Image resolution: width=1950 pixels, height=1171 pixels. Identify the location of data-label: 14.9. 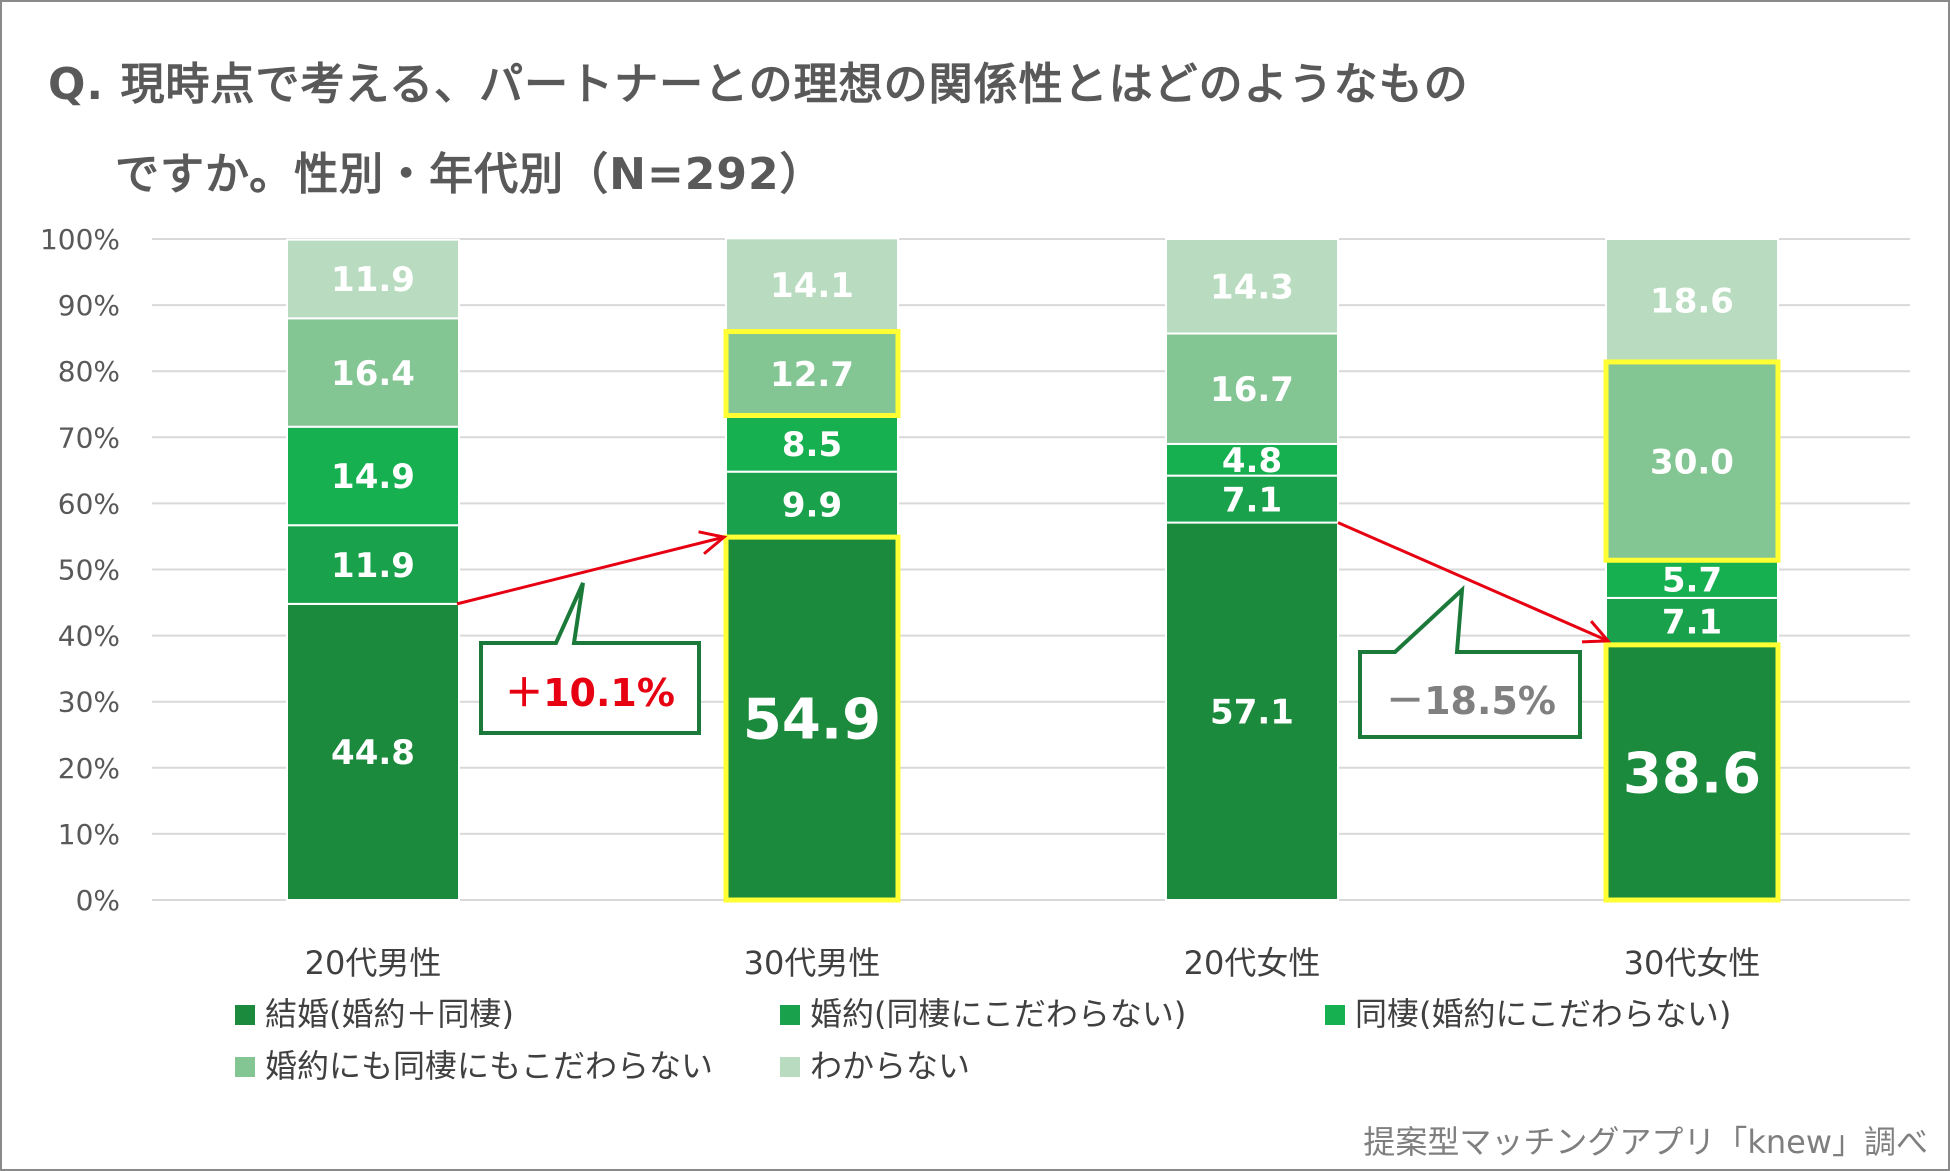
(373, 477).